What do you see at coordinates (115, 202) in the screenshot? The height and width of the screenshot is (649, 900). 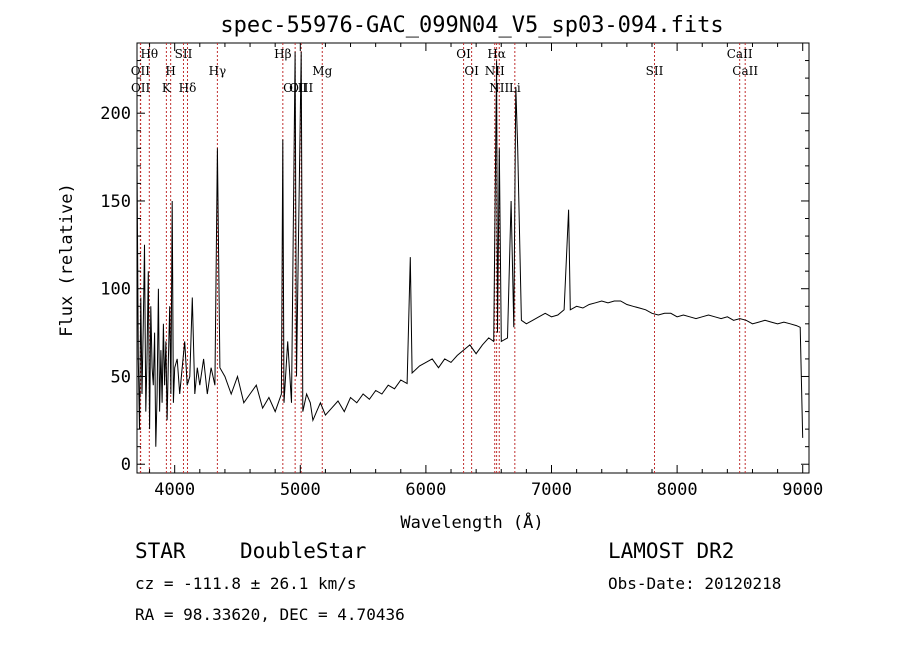 I see `y-tick-label: 150` at bounding box center [115, 202].